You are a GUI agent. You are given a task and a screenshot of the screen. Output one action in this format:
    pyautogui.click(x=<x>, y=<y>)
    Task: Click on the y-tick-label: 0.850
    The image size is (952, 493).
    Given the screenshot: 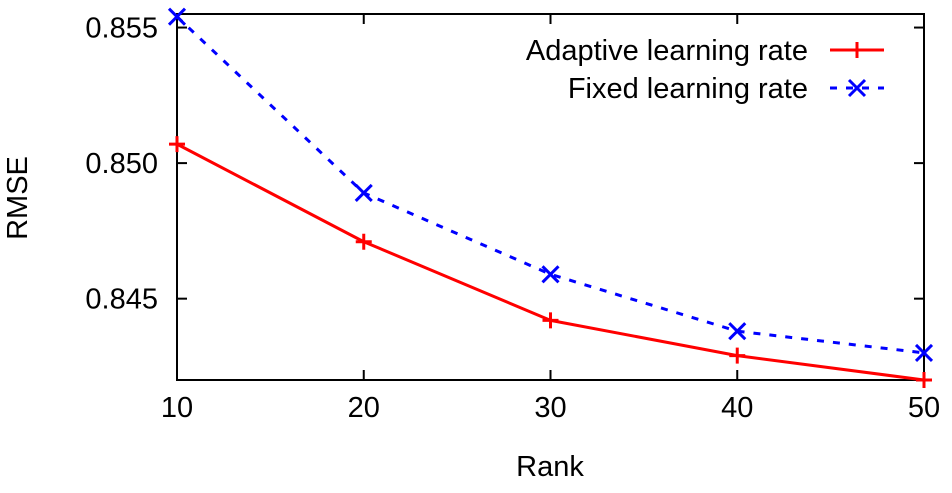 What is the action you would take?
    pyautogui.click(x=121, y=164)
    